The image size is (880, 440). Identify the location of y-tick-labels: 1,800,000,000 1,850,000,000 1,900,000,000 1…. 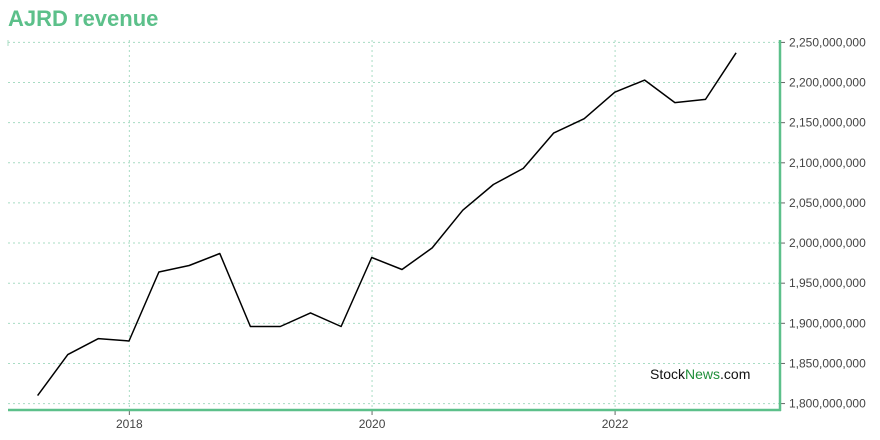
(827, 222).